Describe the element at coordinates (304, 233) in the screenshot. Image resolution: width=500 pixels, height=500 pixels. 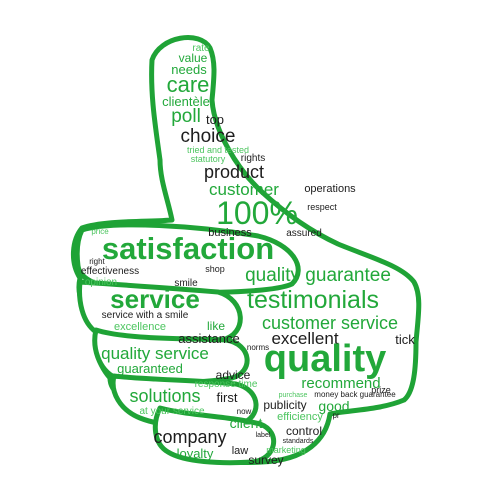
I see `word-assured: assured` at that location.